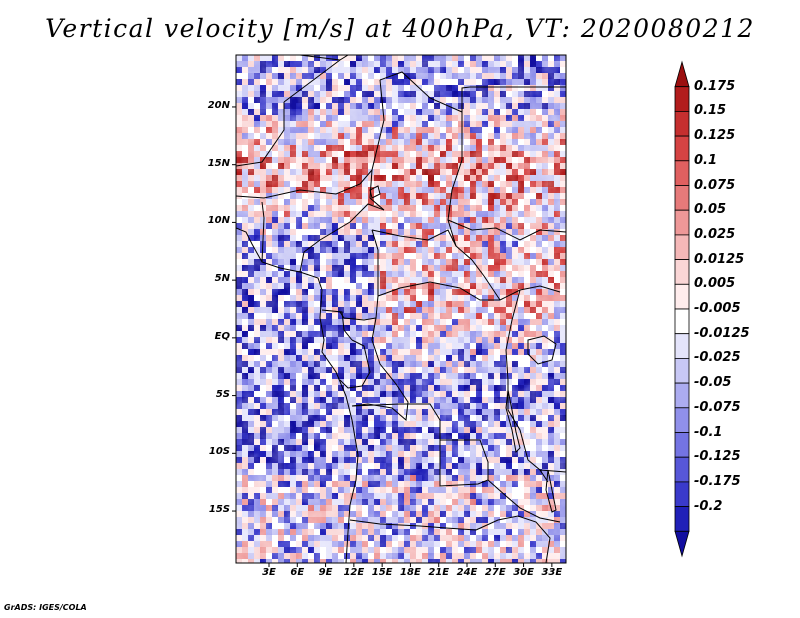  I want to click on lon-tick-label: 24E, so click(467, 572).